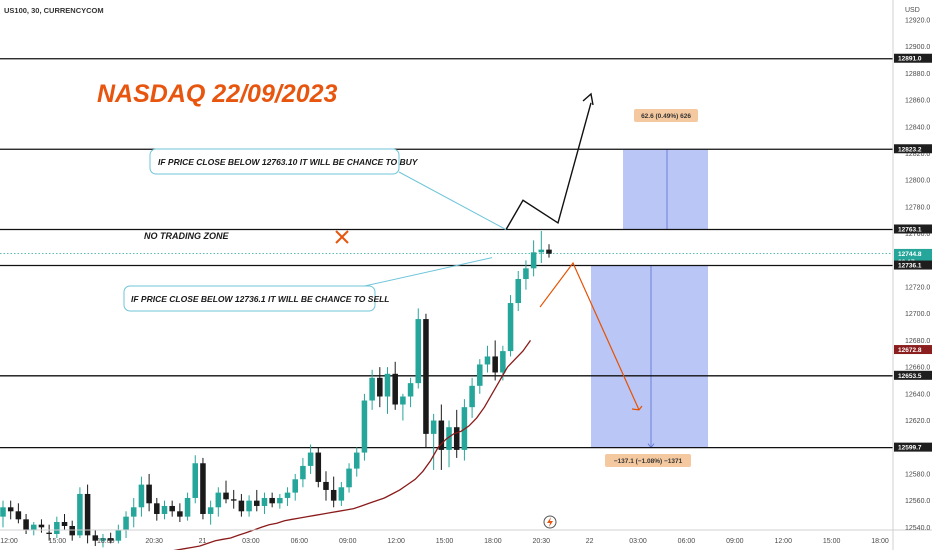  Describe the element at coordinates (342, 237) in the screenshot. I see `cross-mark` at that location.